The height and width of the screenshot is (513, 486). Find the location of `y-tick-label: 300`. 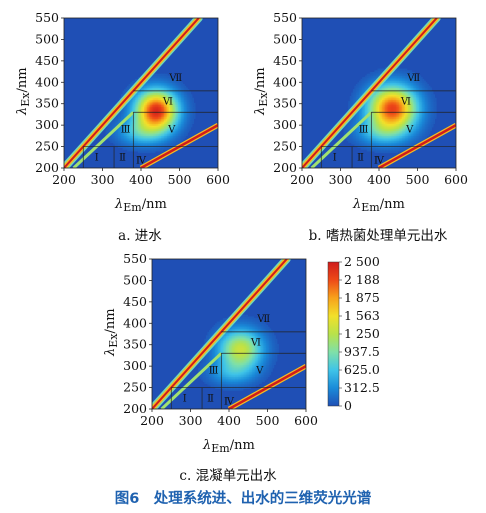

y-tick-label: 300 is located at coordinates (47, 124).